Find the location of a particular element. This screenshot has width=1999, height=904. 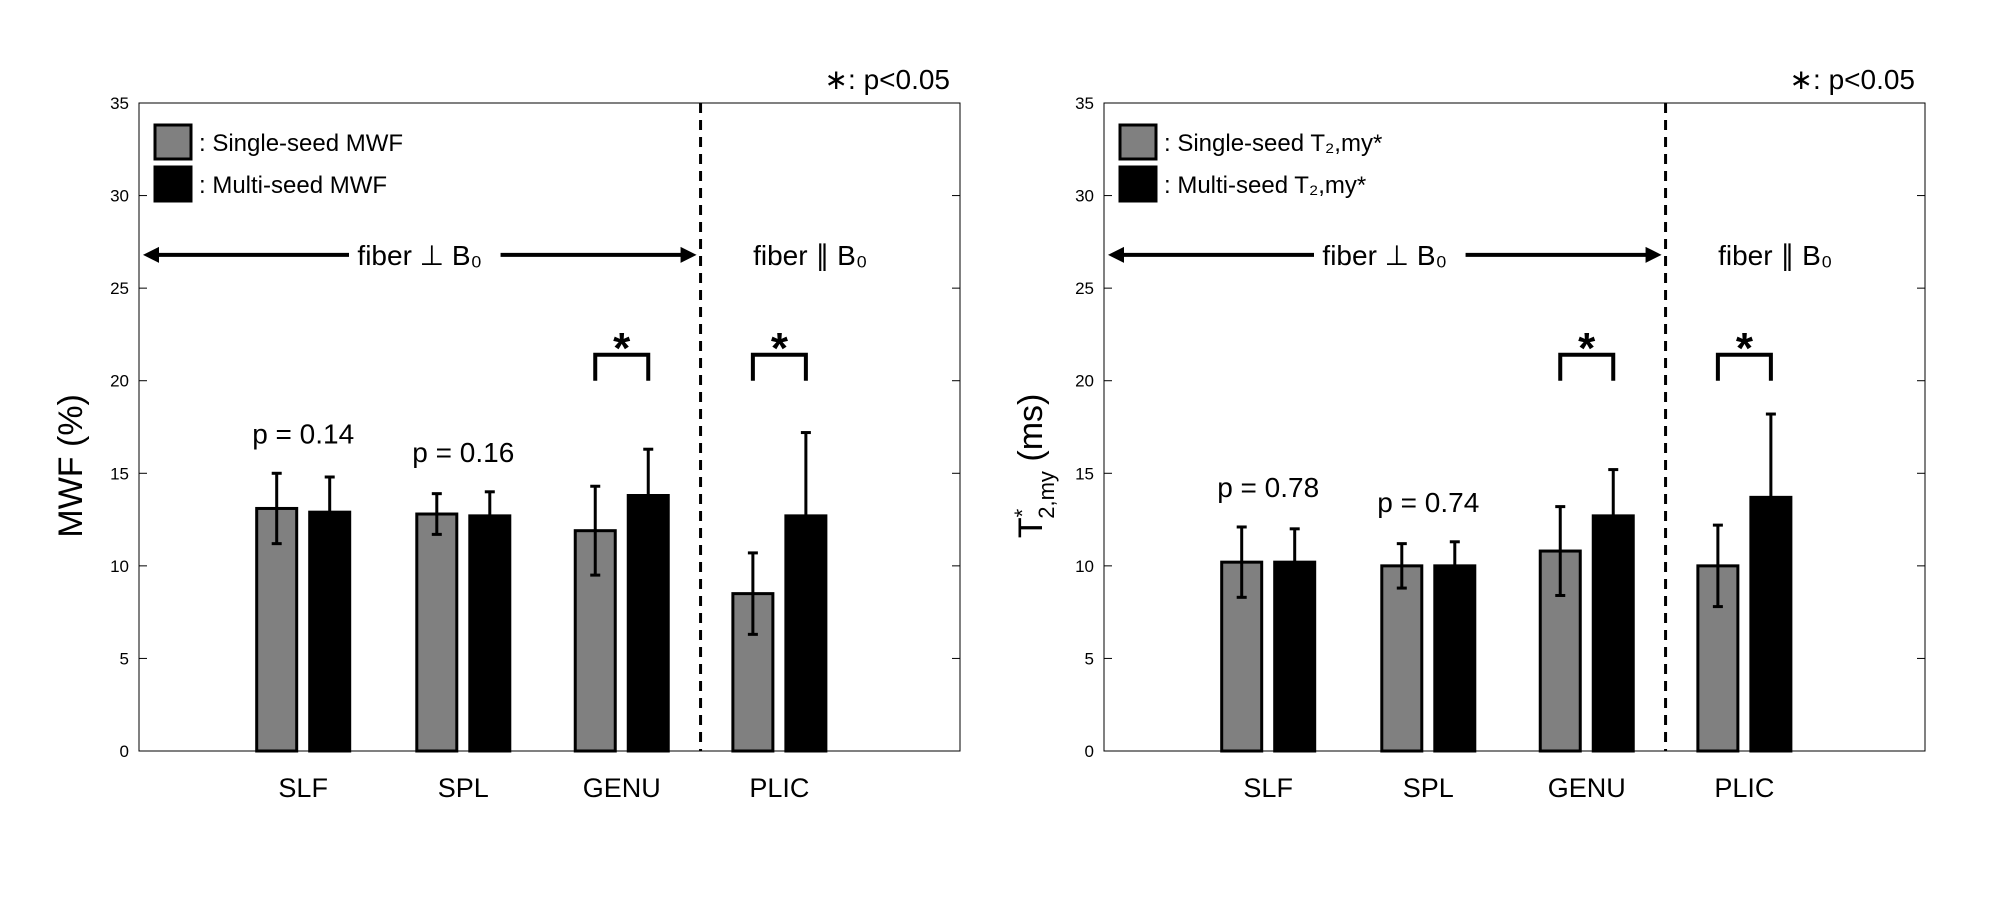

y-axis-label-main: MWF (%) is located at coordinates (71, 466).